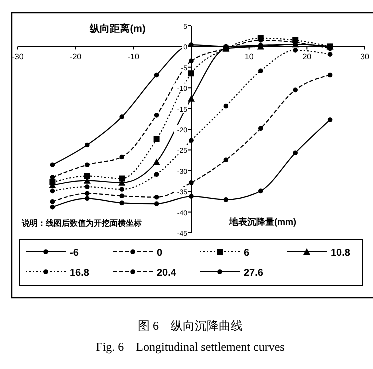 The width and height of the screenshot is (373, 369). I want to click on x-tick-label: -10, so click(134, 57).